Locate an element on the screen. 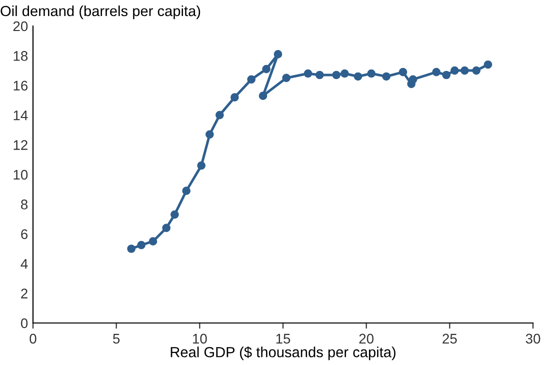 Image resolution: width=550 pixels, height=365 pixels. x-tick-label: 30 is located at coordinates (533, 339).